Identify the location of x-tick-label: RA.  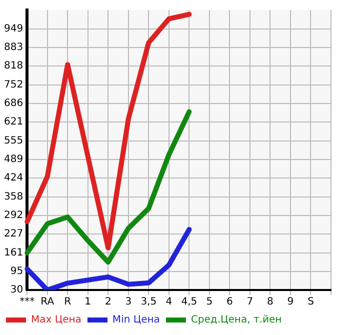
(47, 302).